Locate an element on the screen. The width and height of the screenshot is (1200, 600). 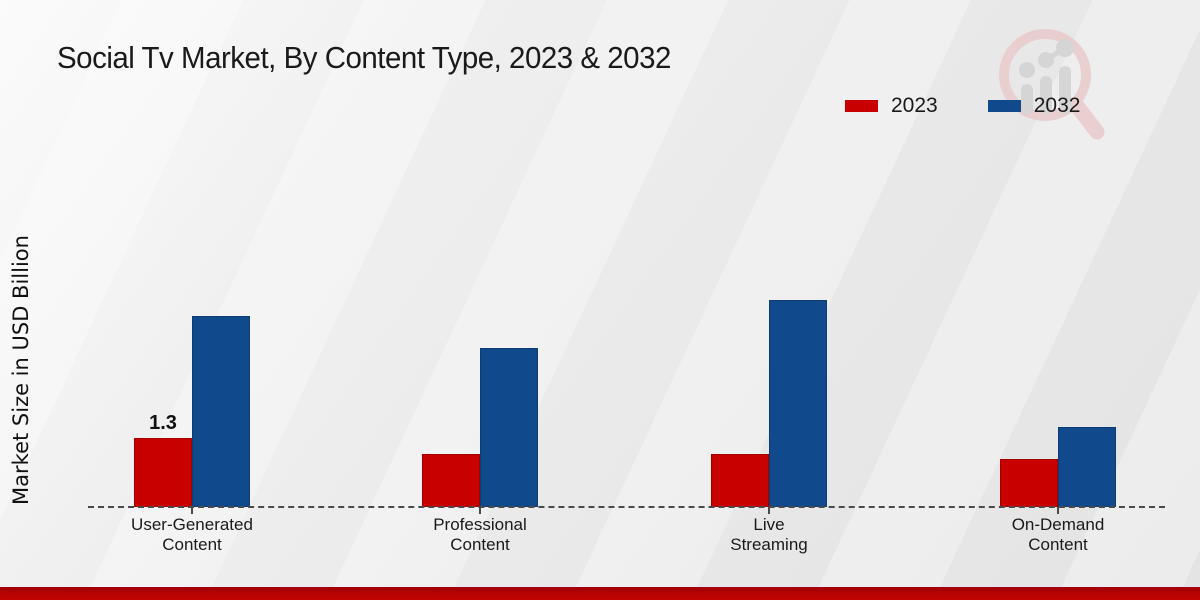
x-axis-tick-user-generated-content is located at coordinates (192, 510).